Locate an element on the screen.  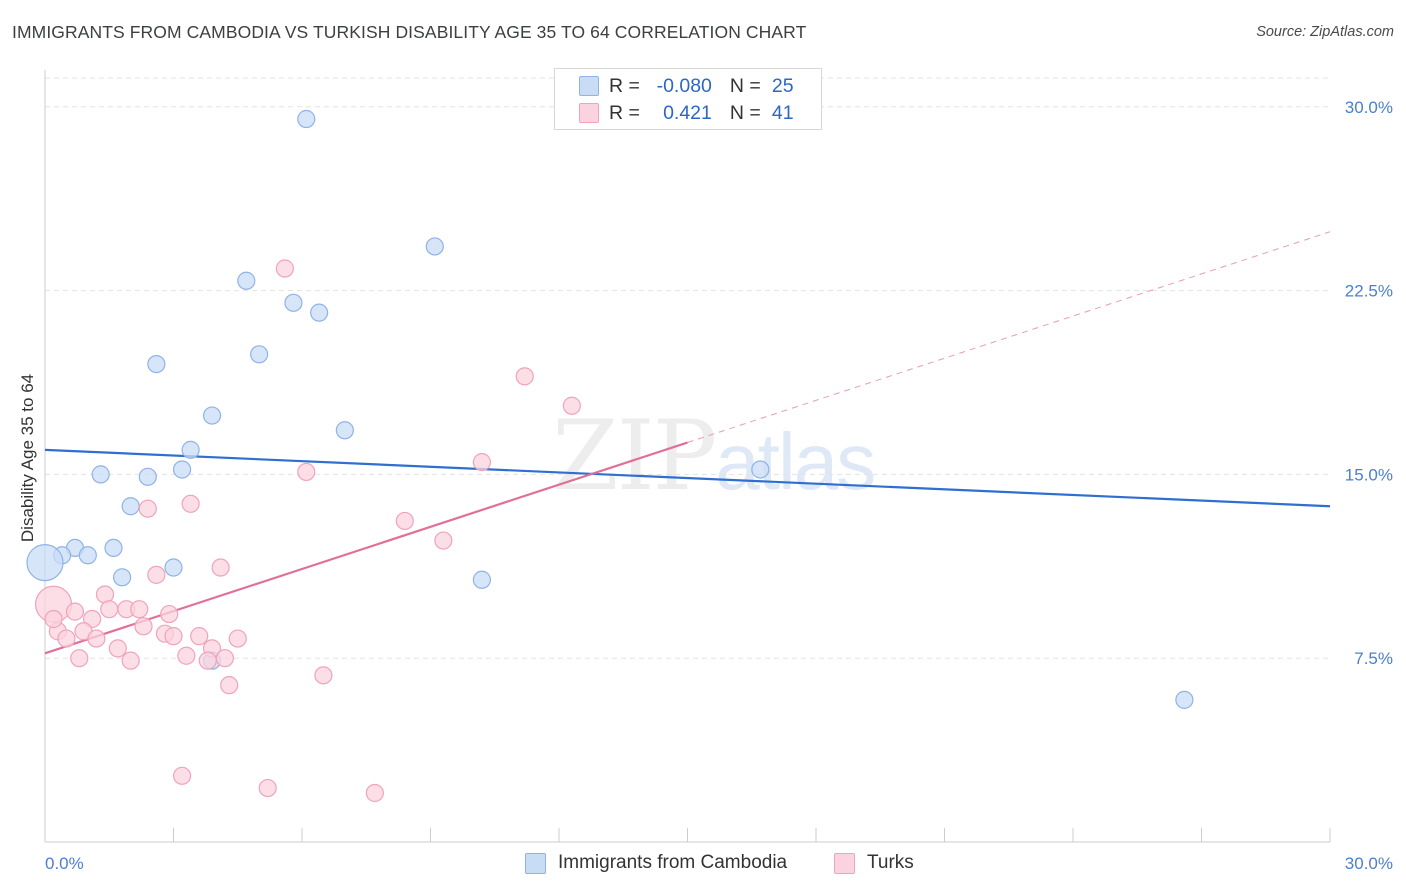
watermark: ZIPatlas is located at coordinates (714, 456).